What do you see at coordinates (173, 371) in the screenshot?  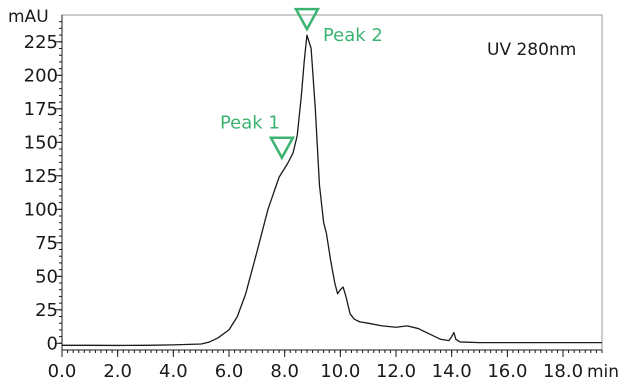 I see `x-tick-label: 4.0` at bounding box center [173, 371].